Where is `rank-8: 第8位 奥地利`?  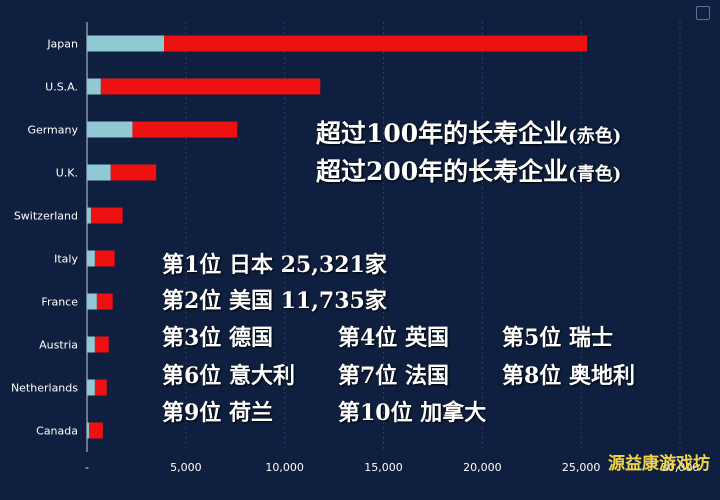 rank-8: 第8位 奥地利 is located at coordinates (568, 376).